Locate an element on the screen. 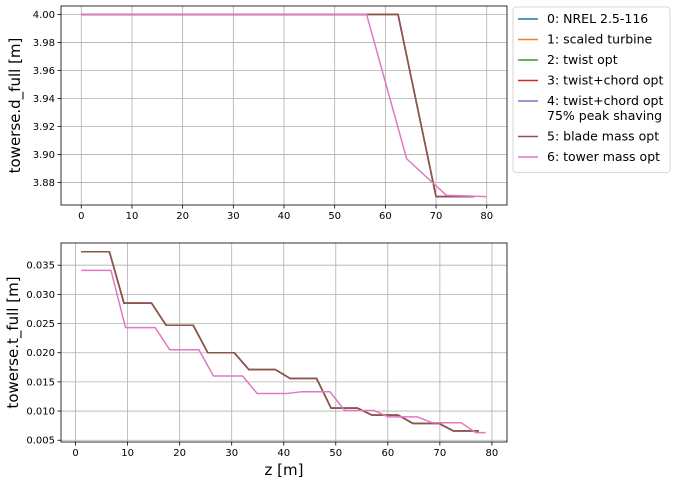 The height and width of the screenshot is (484, 675). y-tick-label: 0.025 is located at coordinates (40, 324).